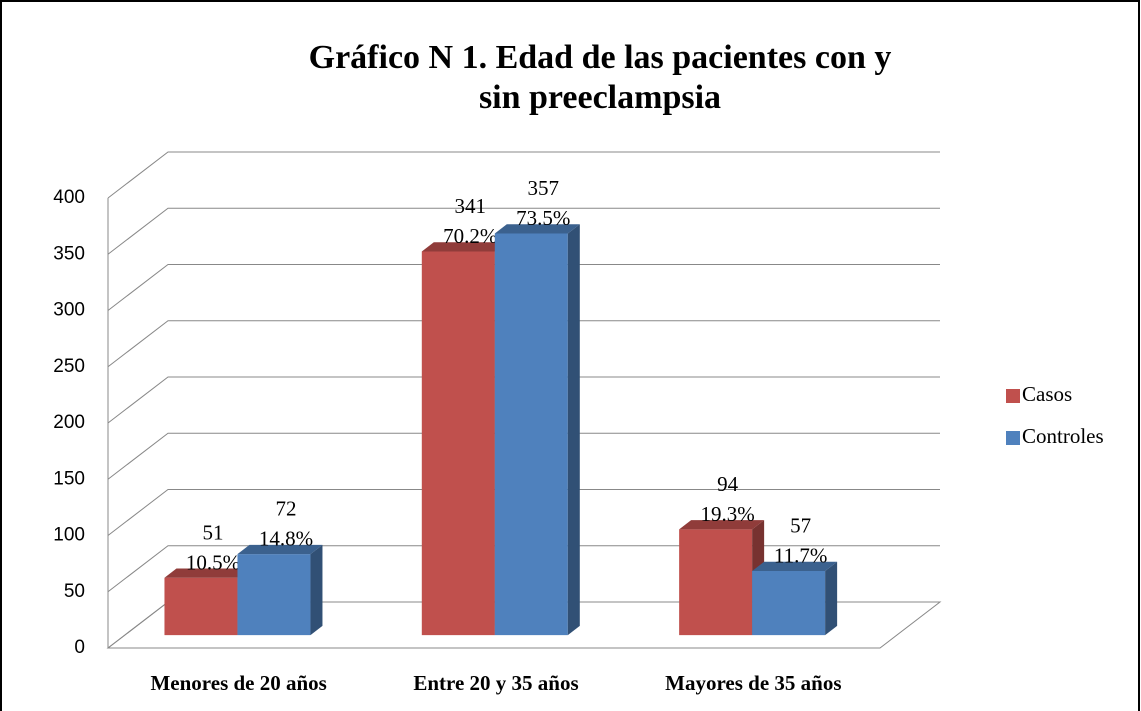 This screenshot has width=1141, height=711. Describe the element at coordinates (471, 206) in the screenshot. I see `data-label: 341` at that location.